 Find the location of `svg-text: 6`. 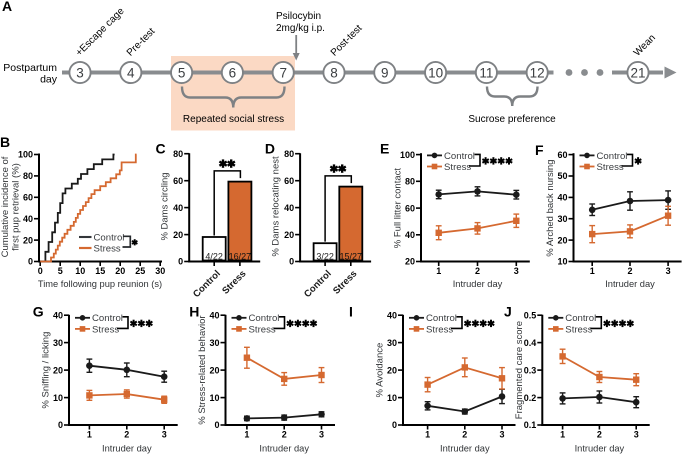

svg-text: 6 is located at coordinates (233, 72).